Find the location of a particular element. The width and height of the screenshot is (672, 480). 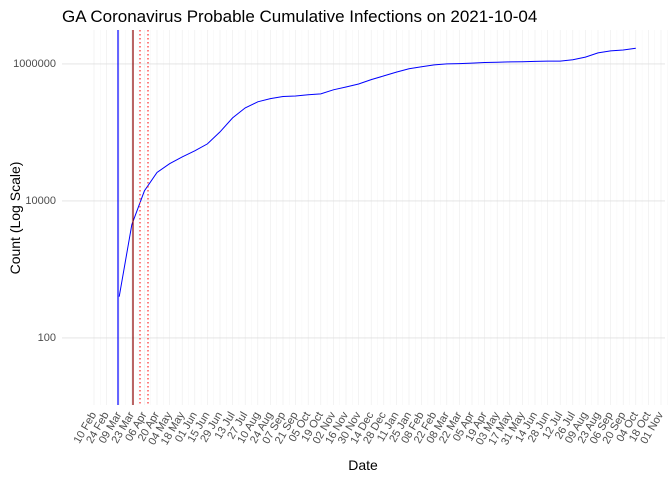

y-axis-title: Count (Log Scale) is located at coordinates (15, 218).